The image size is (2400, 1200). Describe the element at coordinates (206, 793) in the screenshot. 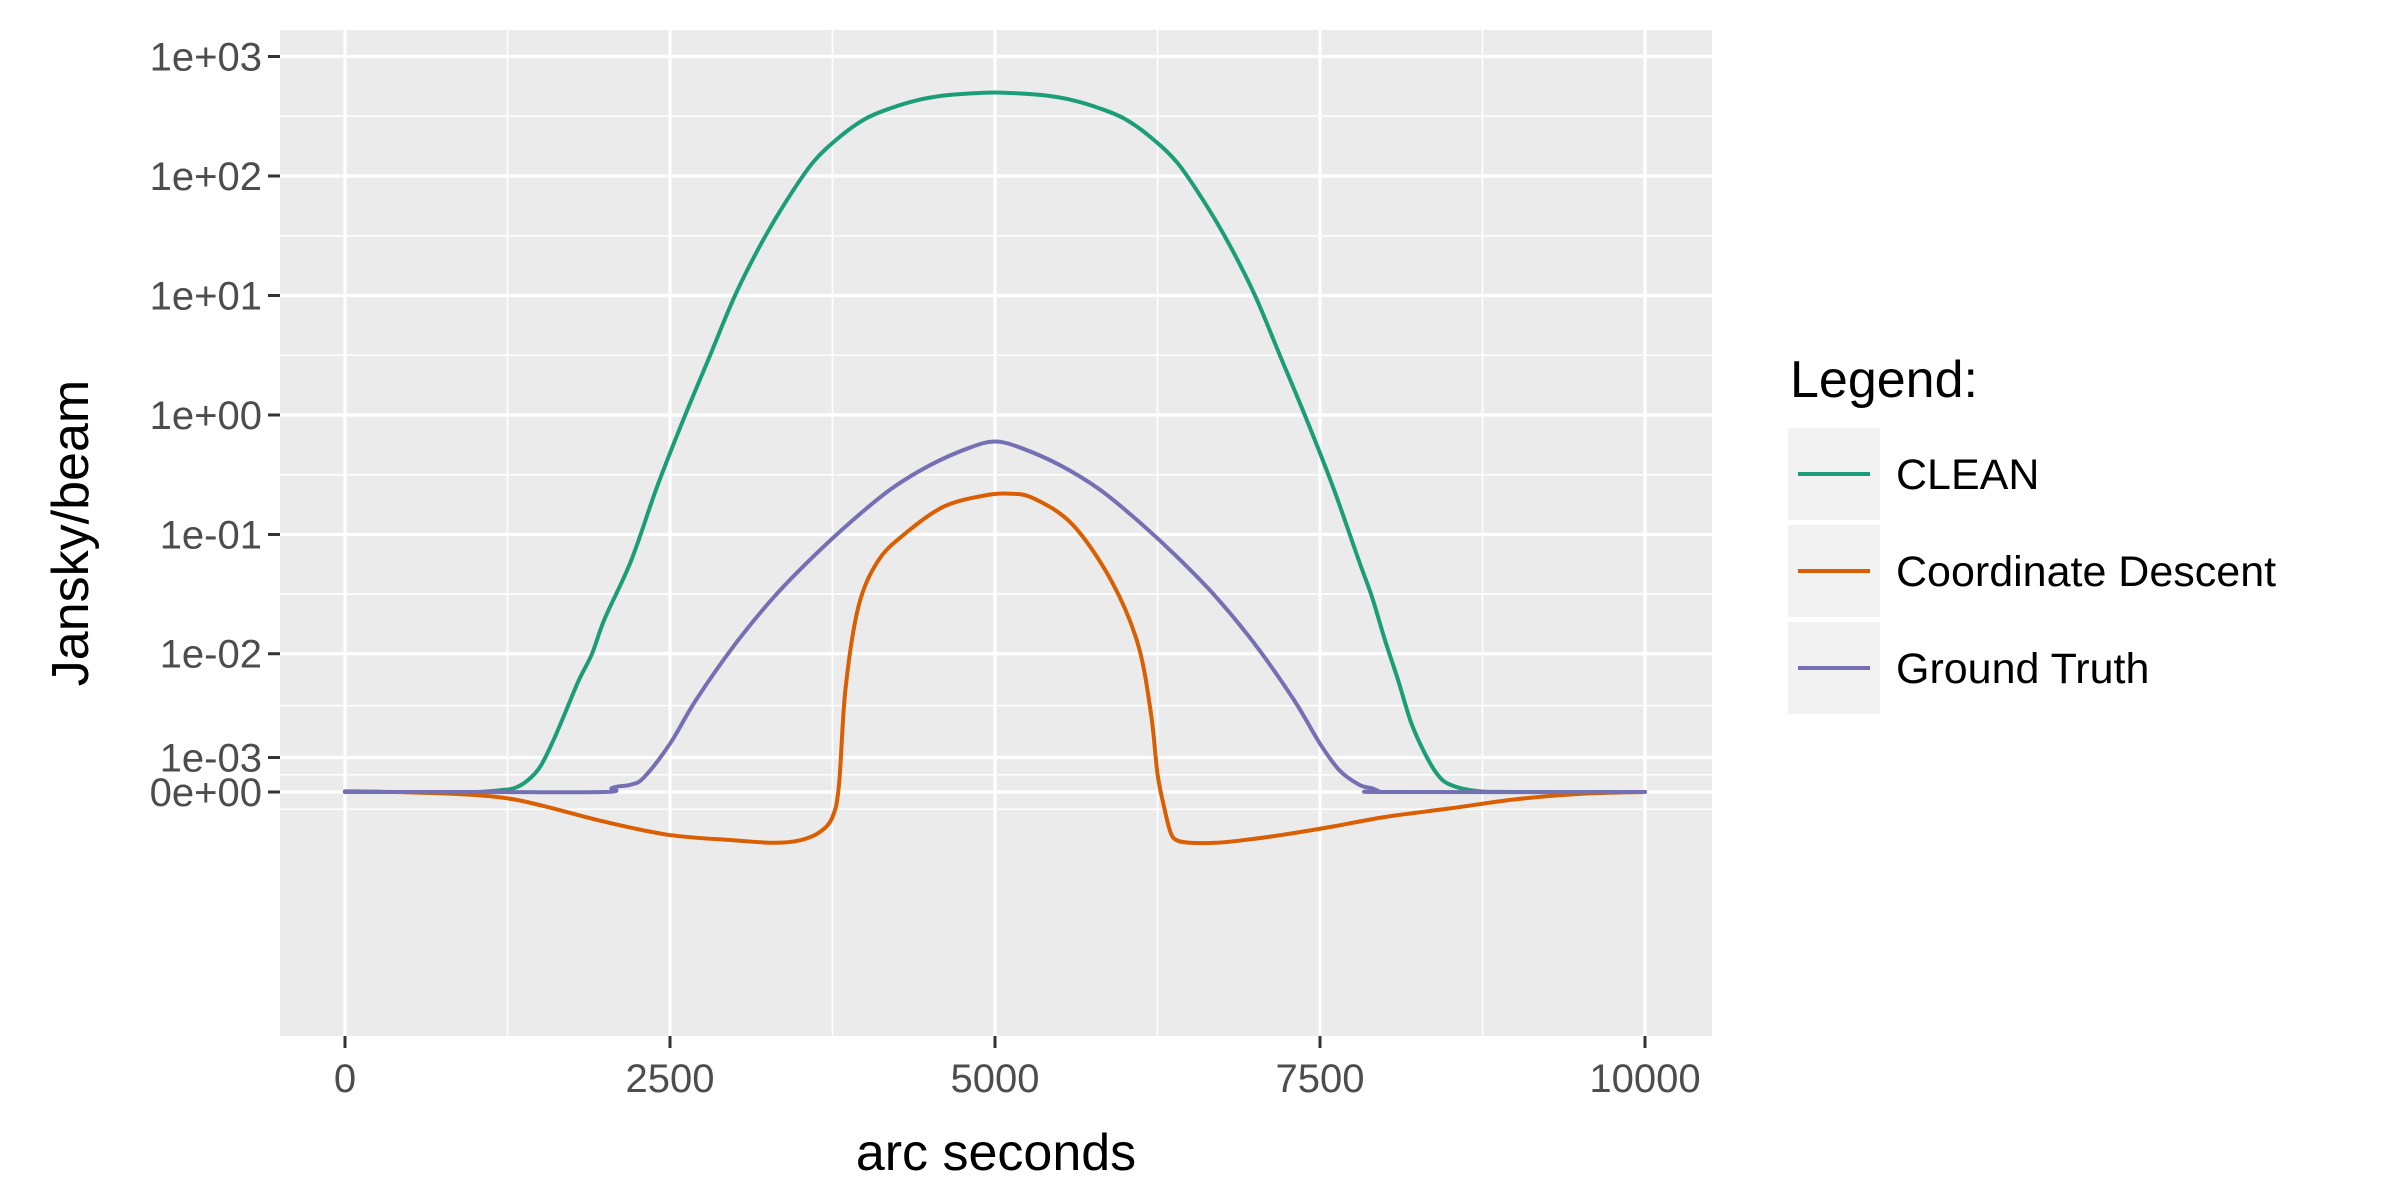

I see `y-tick-label: 0e+00` at that location.